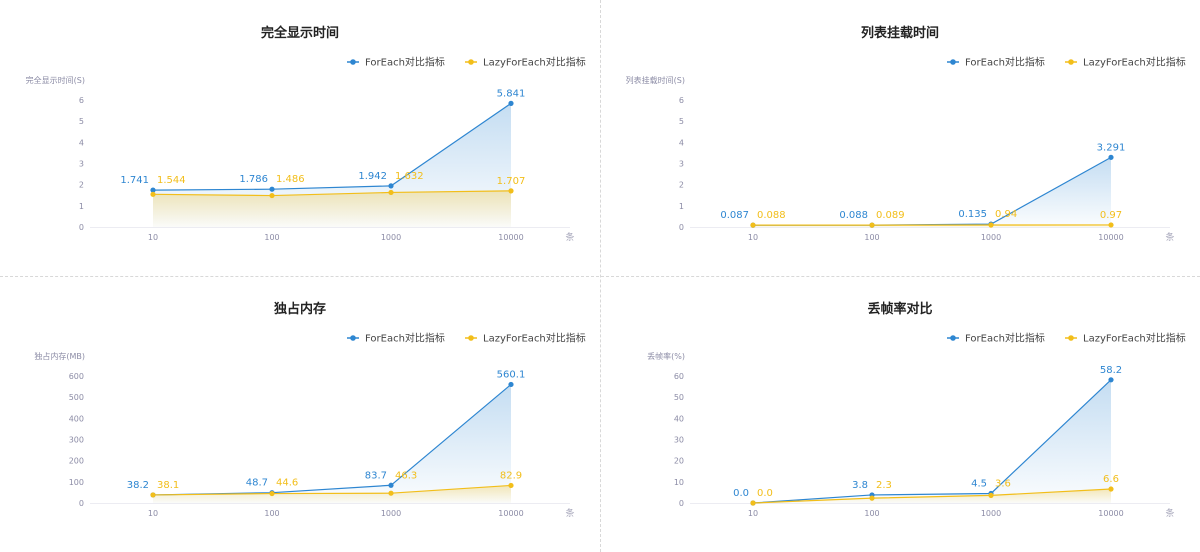 The image size is (1200, 552). What do you see at coordinates (300, 309) in the screenshot?
I see `chart-title: 独占内存` at bounding box center [300, 309].